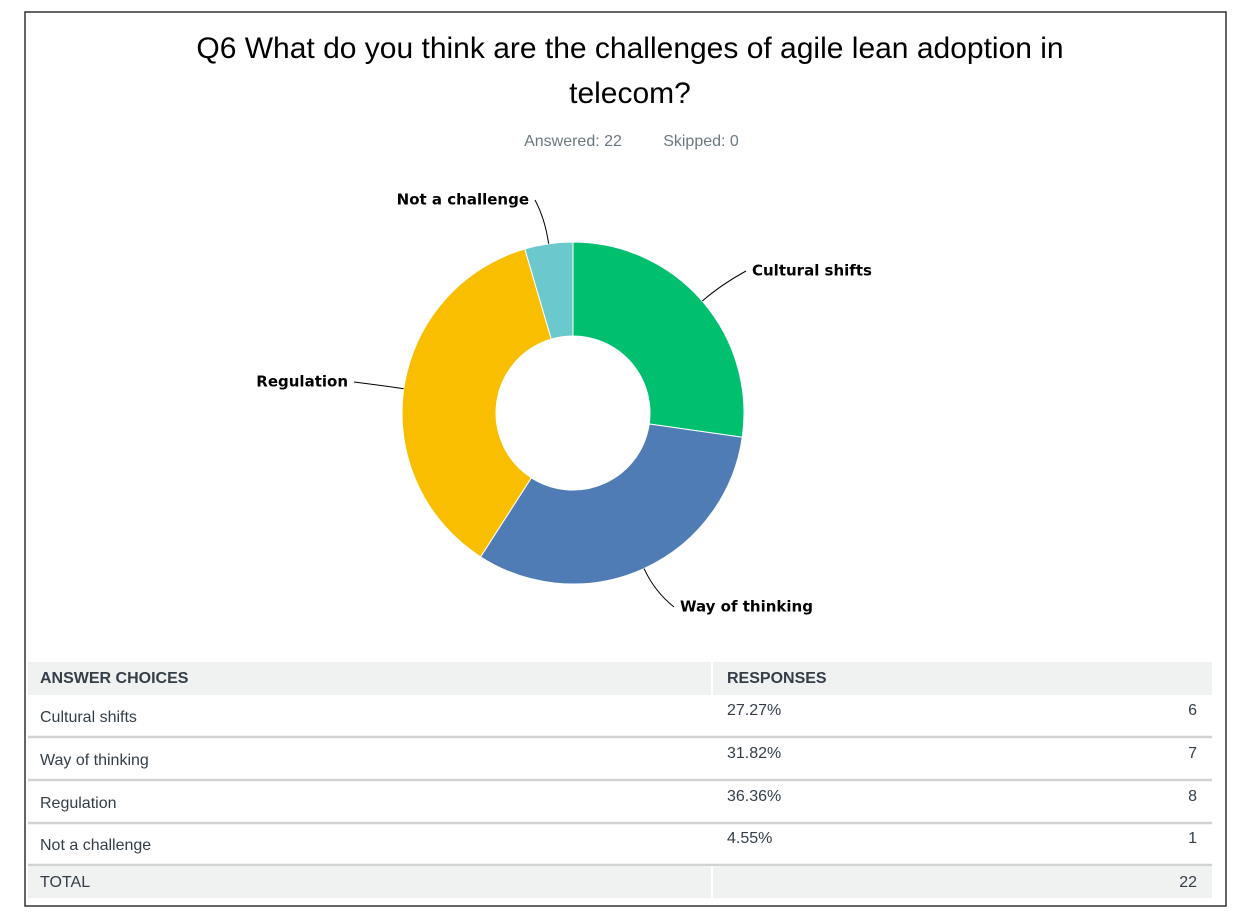 The image size is (1236, 922). I want to click on percent-cell: 27.27%, so click(754, 710).